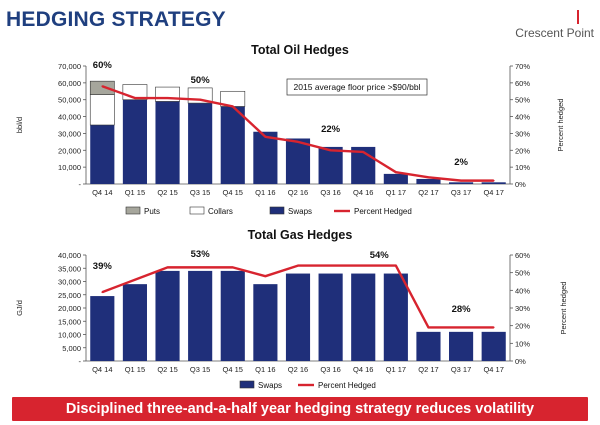 The width and height of the screenshot is (600, 425). What do you see at coordinates (19, 125) in the screenshot?
I see `y-axis-label: bbl/d` at bounding box center [19, 125].